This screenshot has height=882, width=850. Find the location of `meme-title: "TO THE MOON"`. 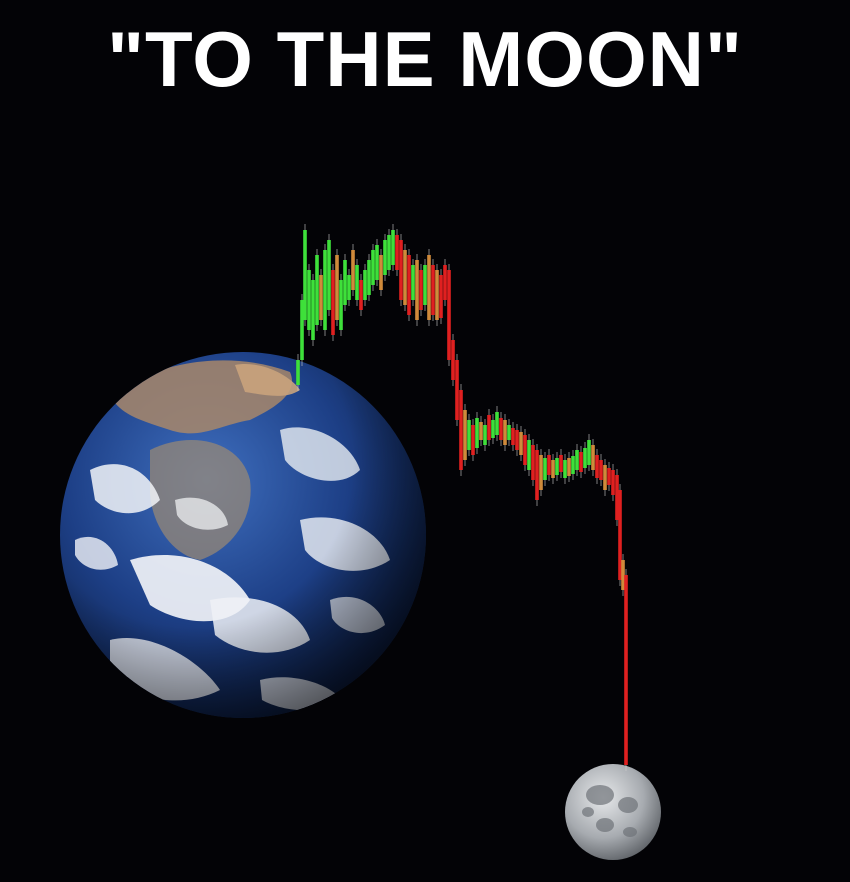

meme-title: "TO THE MOON" is located at coordinates (425, 59).